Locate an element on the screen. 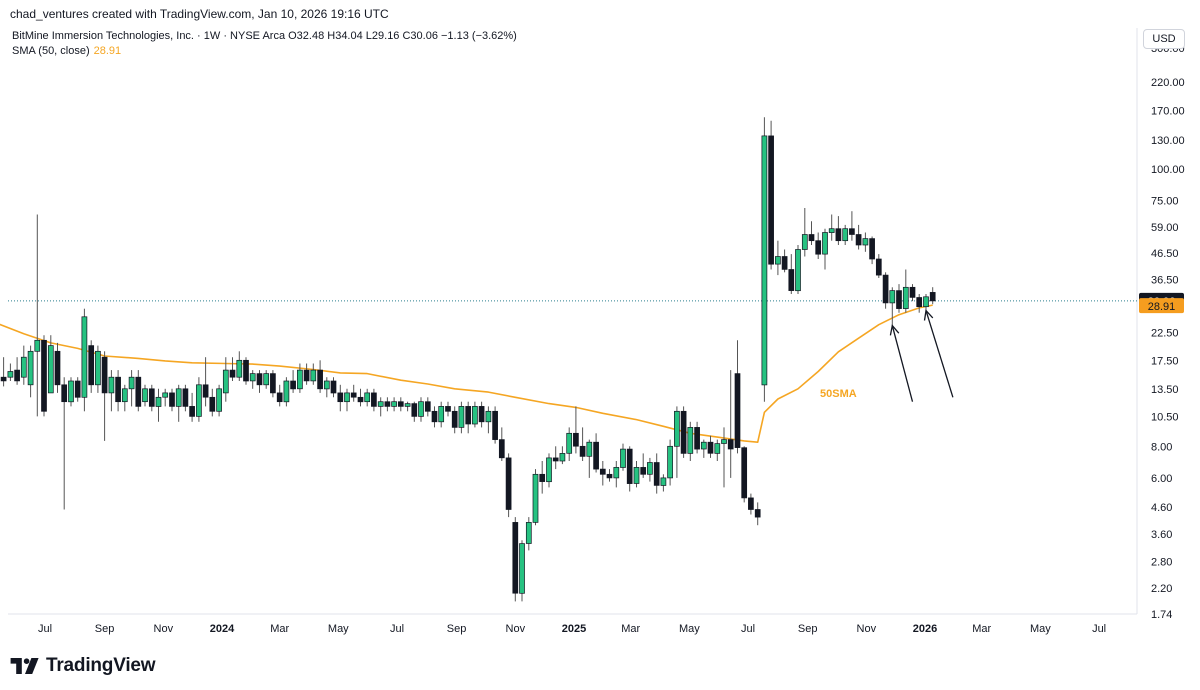 The width and height of the screenshot is (1200, 690). y-tick-label: 6.00 is located at coordinates (1161, 479).